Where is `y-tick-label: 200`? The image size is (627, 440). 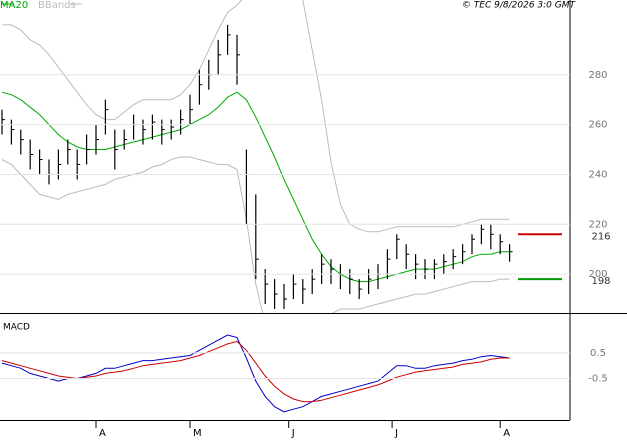
y-tick-label: 200 is located at coordinates (597, 274).